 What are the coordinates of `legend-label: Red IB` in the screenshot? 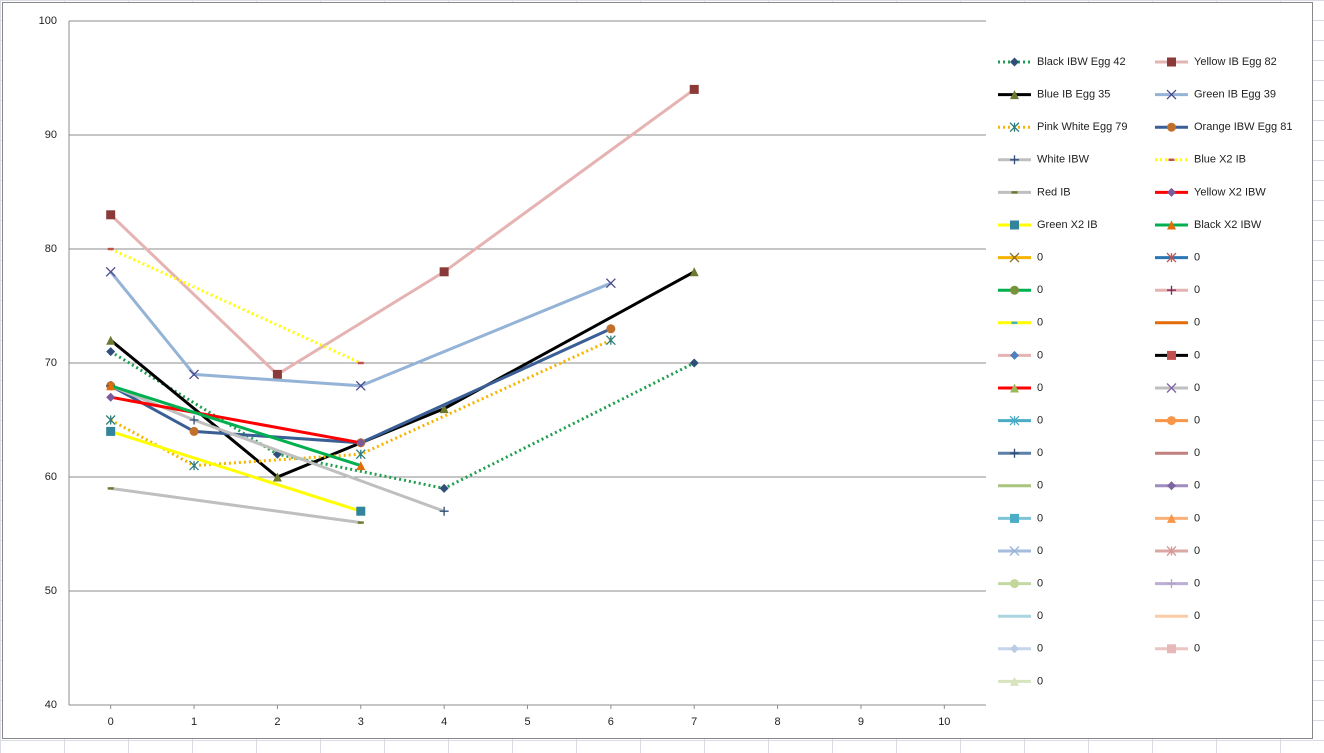 It's located at (1054, 192).